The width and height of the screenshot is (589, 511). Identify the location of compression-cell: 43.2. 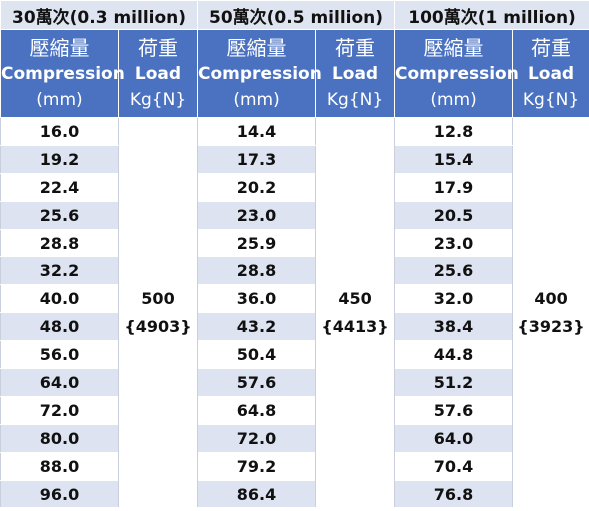
(257, 327).